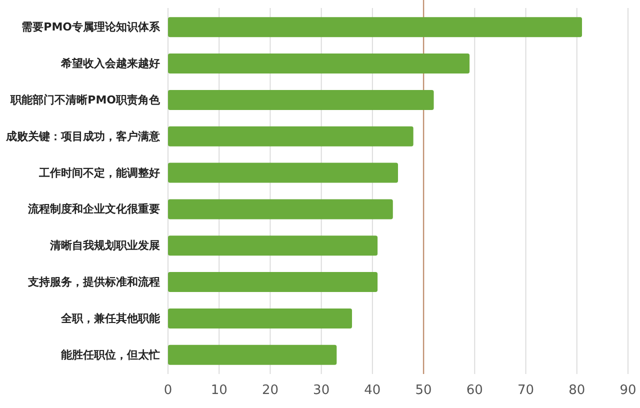 The height and width of the screenshot is (408, 640). I want to click on y-tick-label: 职能部门不清晰PMO职责角色, so click(85, 99).